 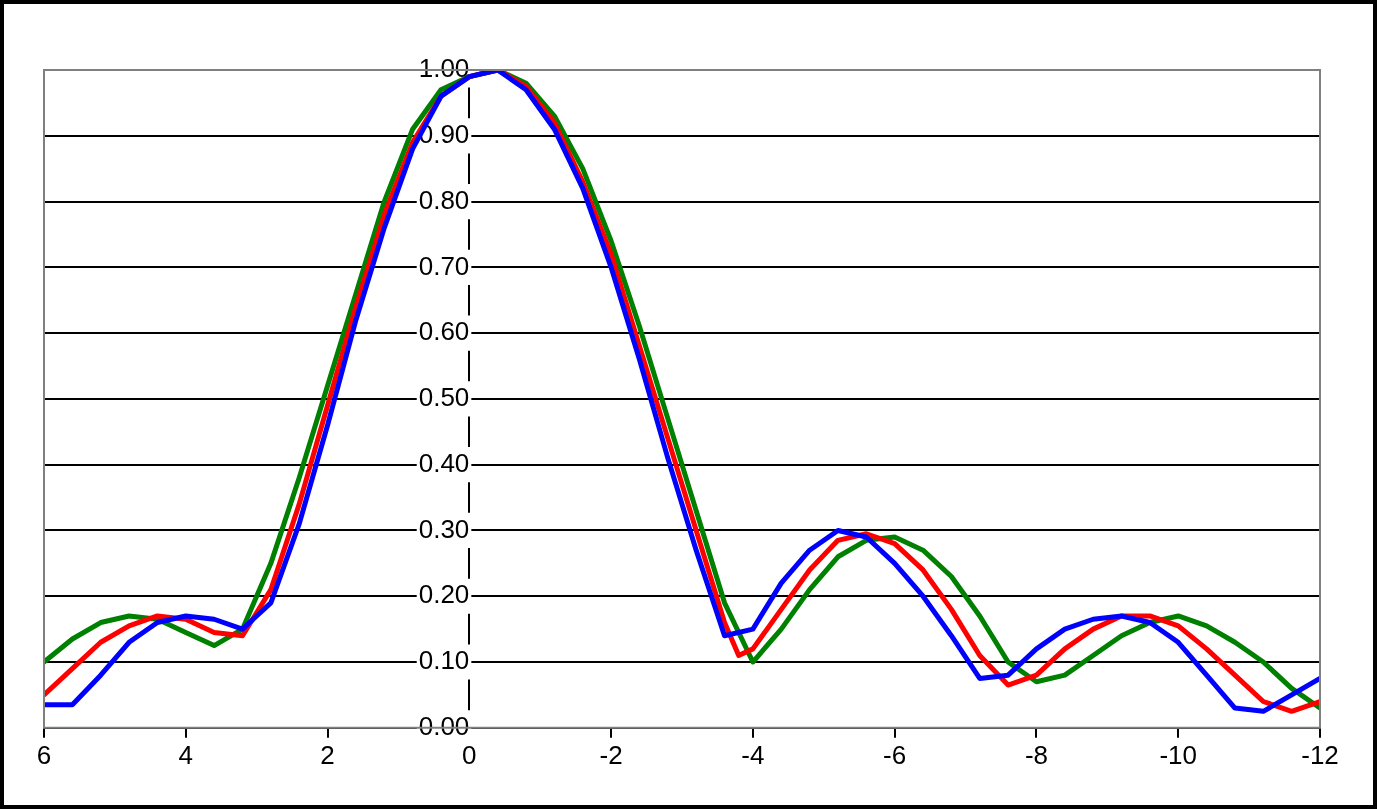 What do you see at coordinates (327, 754) in the screenshot?
I see `x-tick-label: 2` at bounding box center [327, 754].